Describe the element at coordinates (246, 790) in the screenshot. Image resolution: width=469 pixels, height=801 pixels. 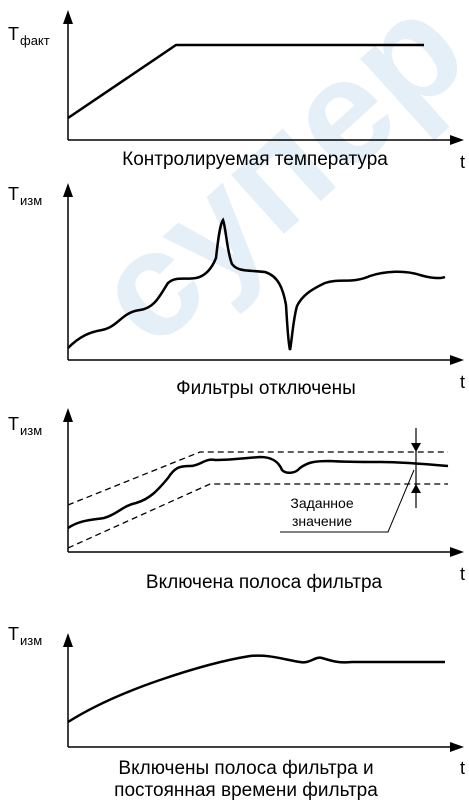
I see `caption-filter-band-time-constant-line2: постоянная времени фильтра` at that location.